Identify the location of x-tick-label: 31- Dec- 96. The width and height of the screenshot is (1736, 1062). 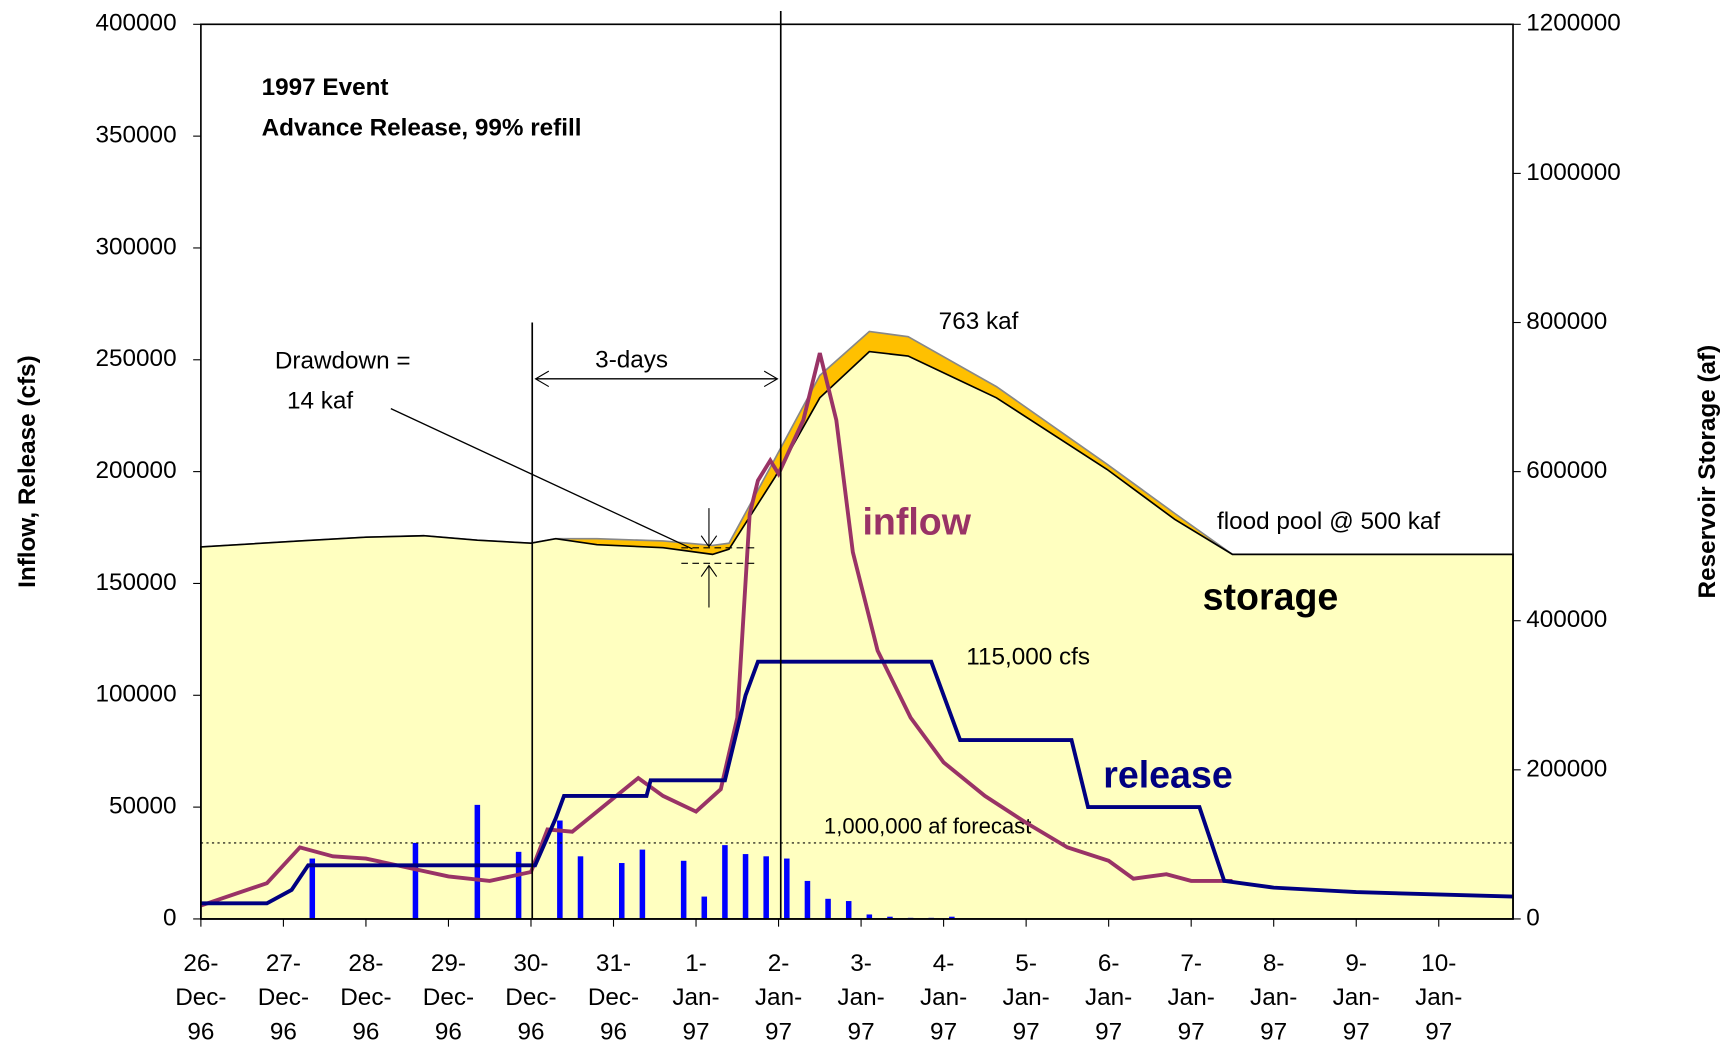
(613, 996).